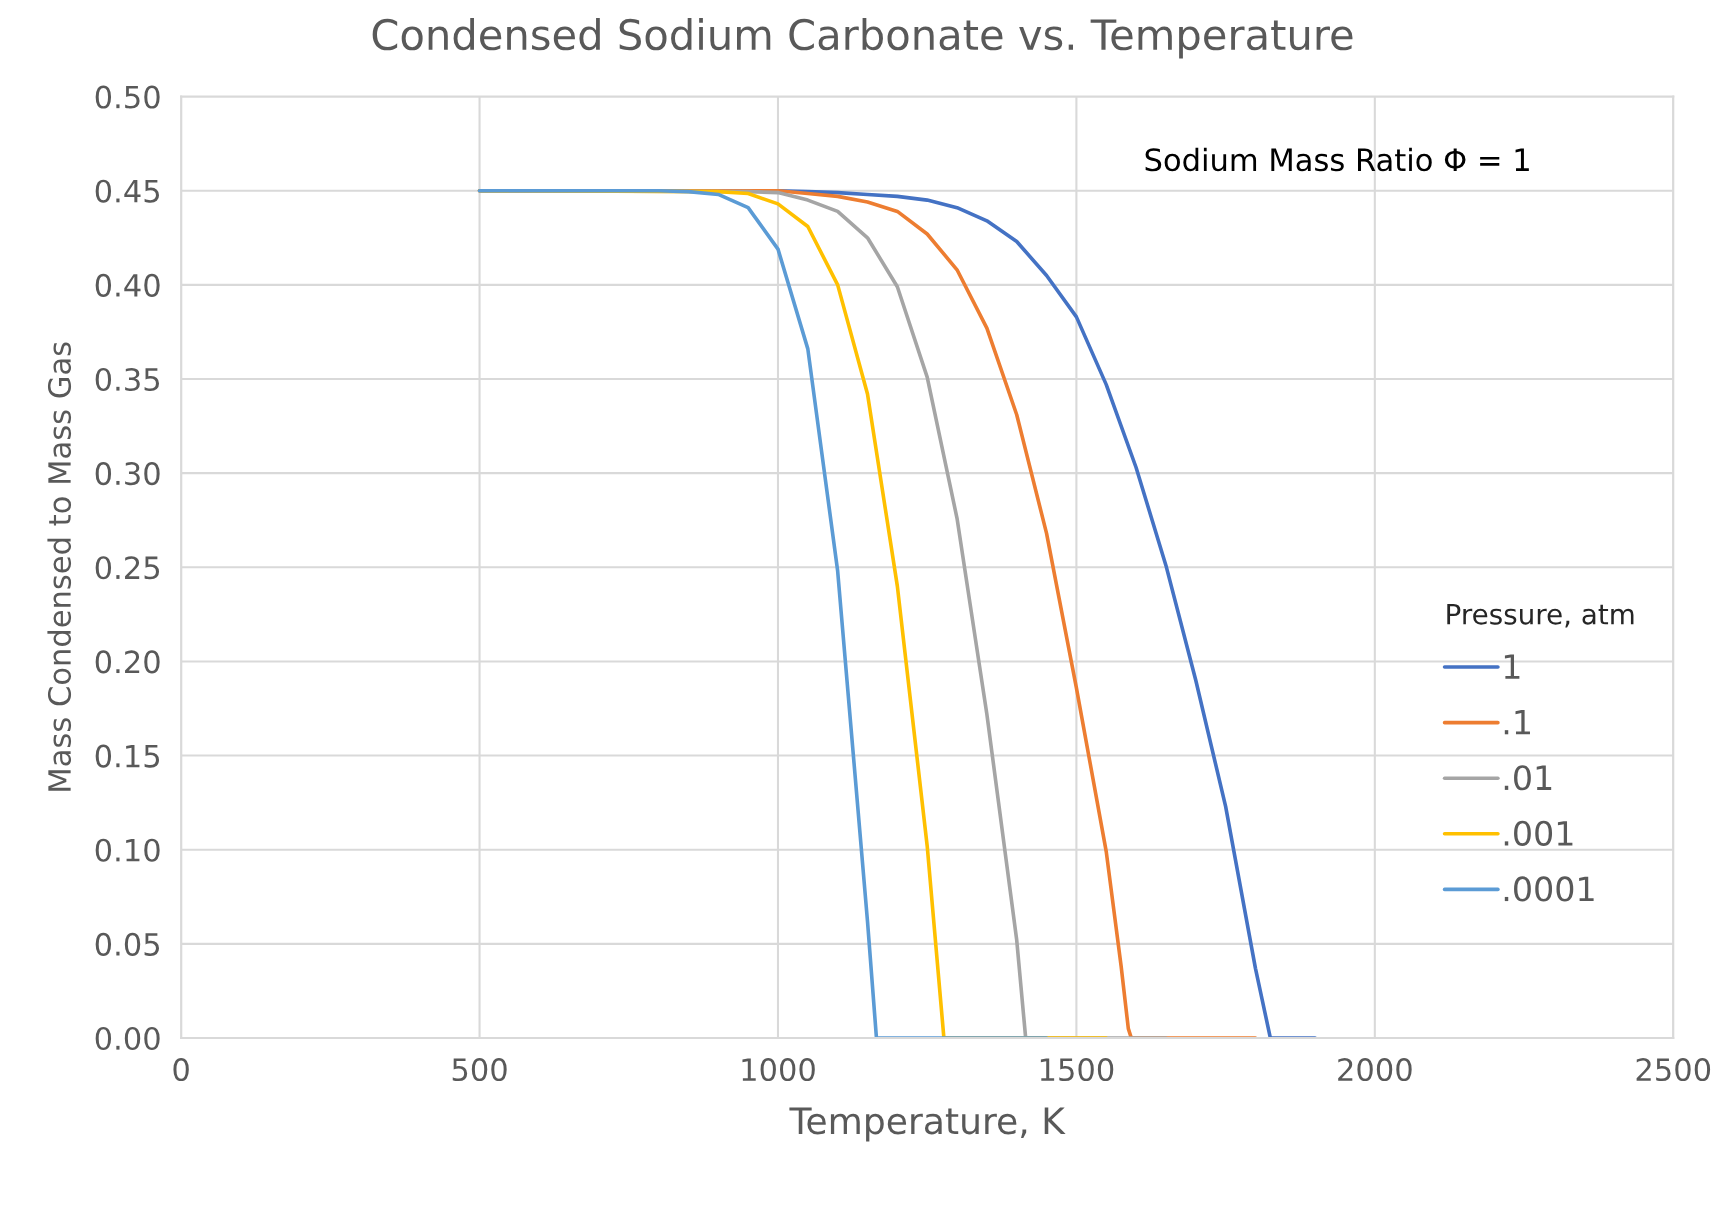 The height and width of the screenshot is (1207, 1725). Describe the element at coordinates (127, 379) in the screenshot. I see `y-tick-label: 0.35` at that location.